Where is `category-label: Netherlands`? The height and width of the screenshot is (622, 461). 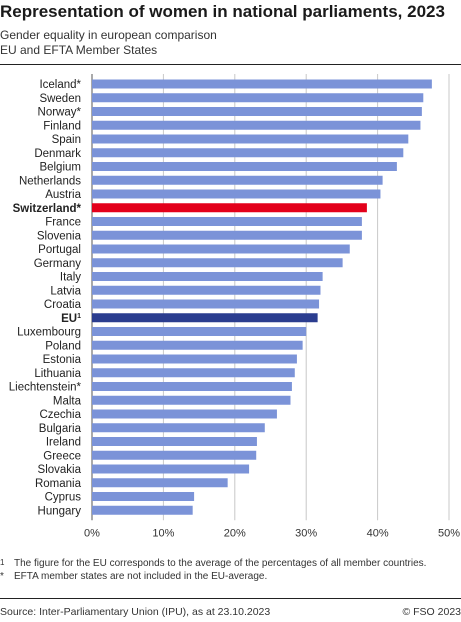 category-label: Netherlands is located at coordinates (50, 181).